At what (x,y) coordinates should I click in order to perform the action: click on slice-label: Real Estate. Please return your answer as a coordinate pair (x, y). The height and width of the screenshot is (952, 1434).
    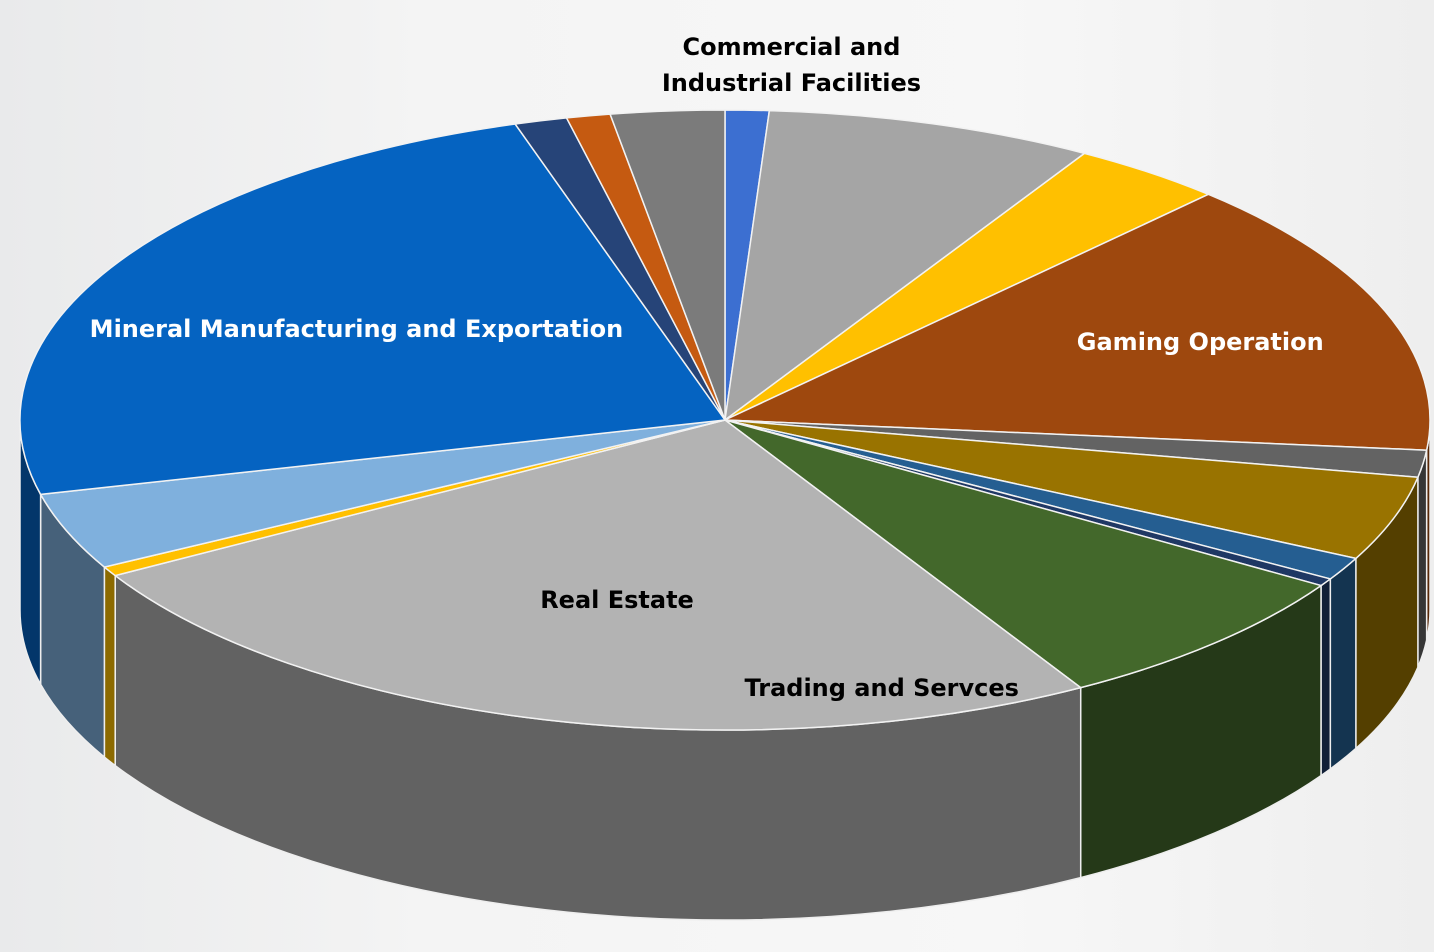
    Looking at the image, I should click on (617, 599).